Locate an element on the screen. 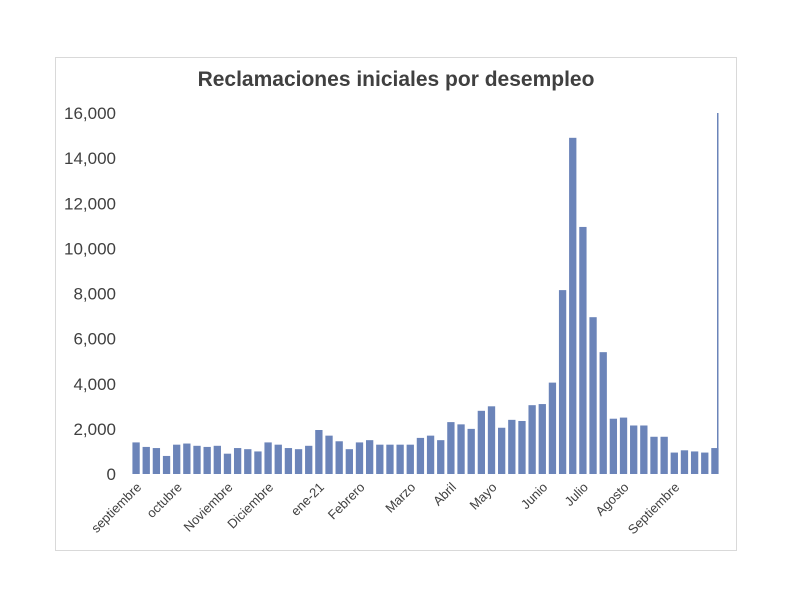  x-tick-label: octubre is located at coordinates (164, 500).